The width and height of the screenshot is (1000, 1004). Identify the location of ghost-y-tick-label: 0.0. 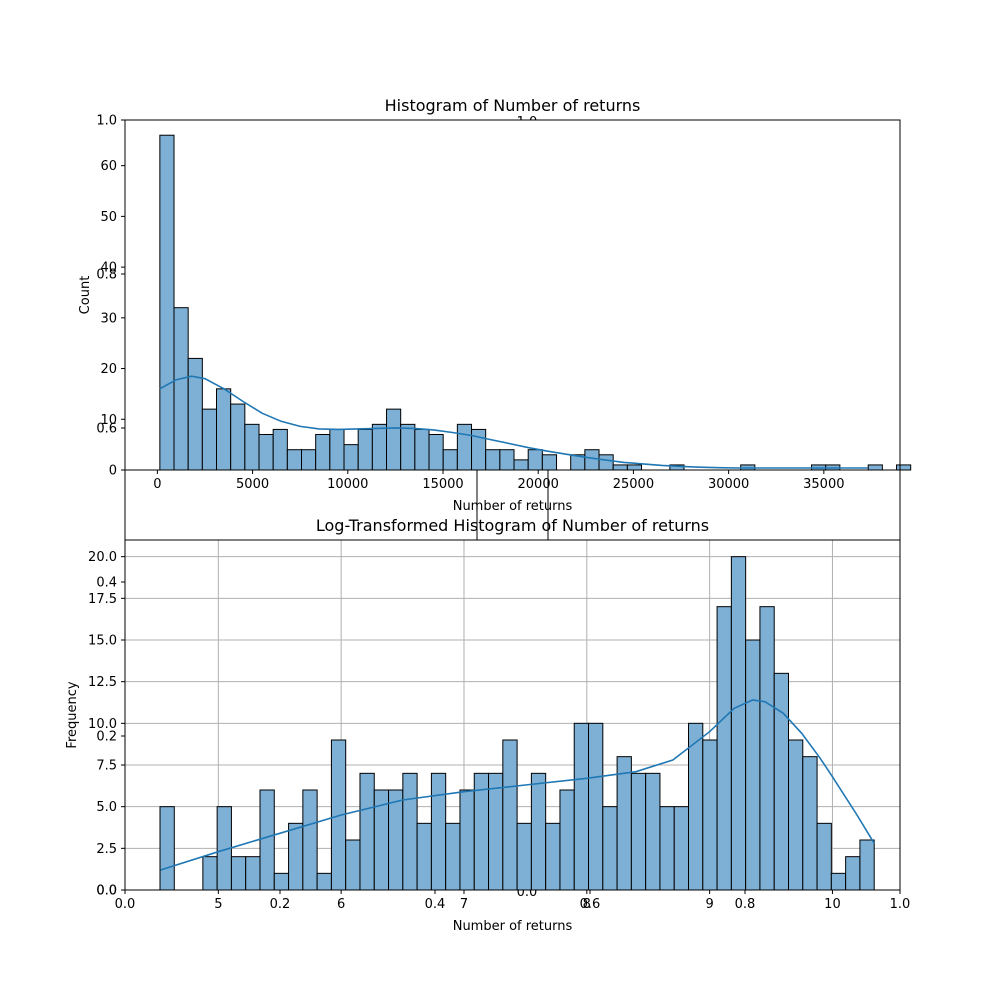
(106, 891).